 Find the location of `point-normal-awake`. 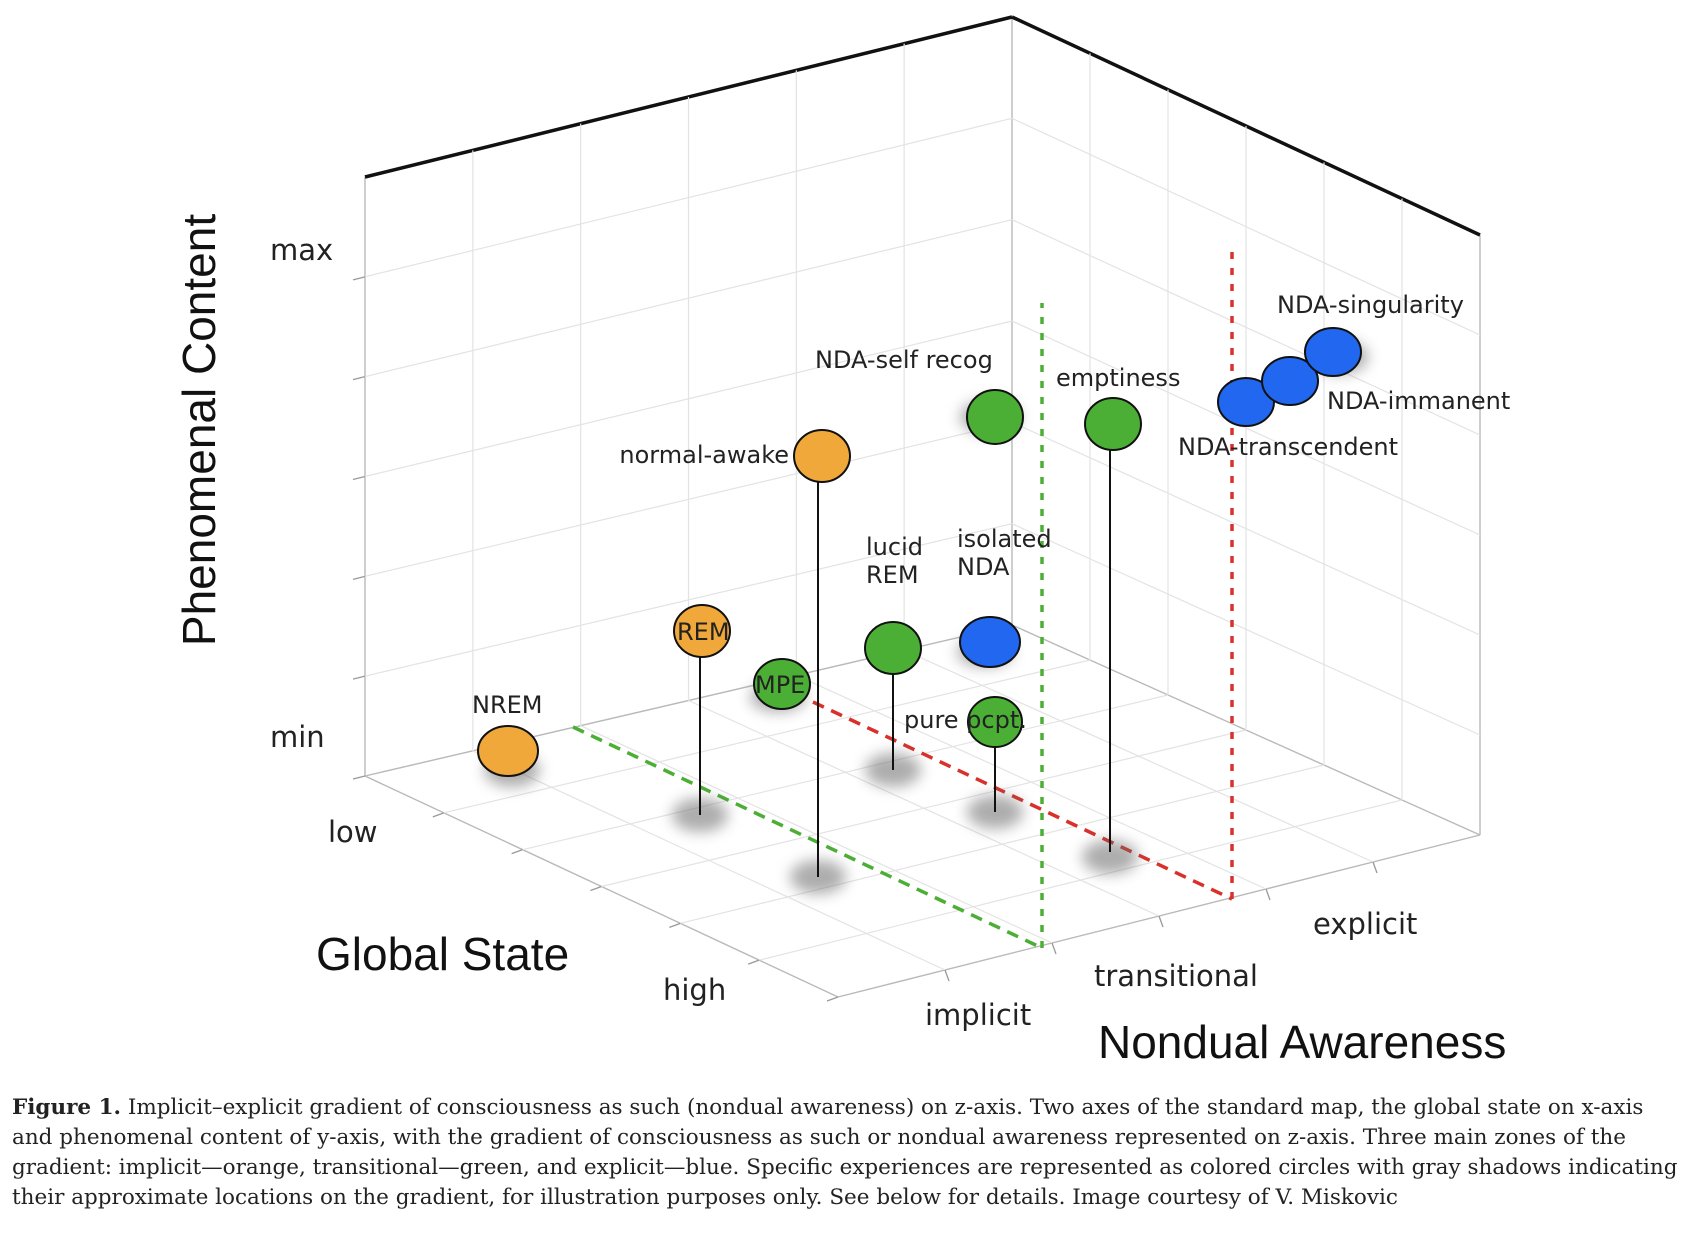

point-normal-awake is located at coordinates (822, 456).